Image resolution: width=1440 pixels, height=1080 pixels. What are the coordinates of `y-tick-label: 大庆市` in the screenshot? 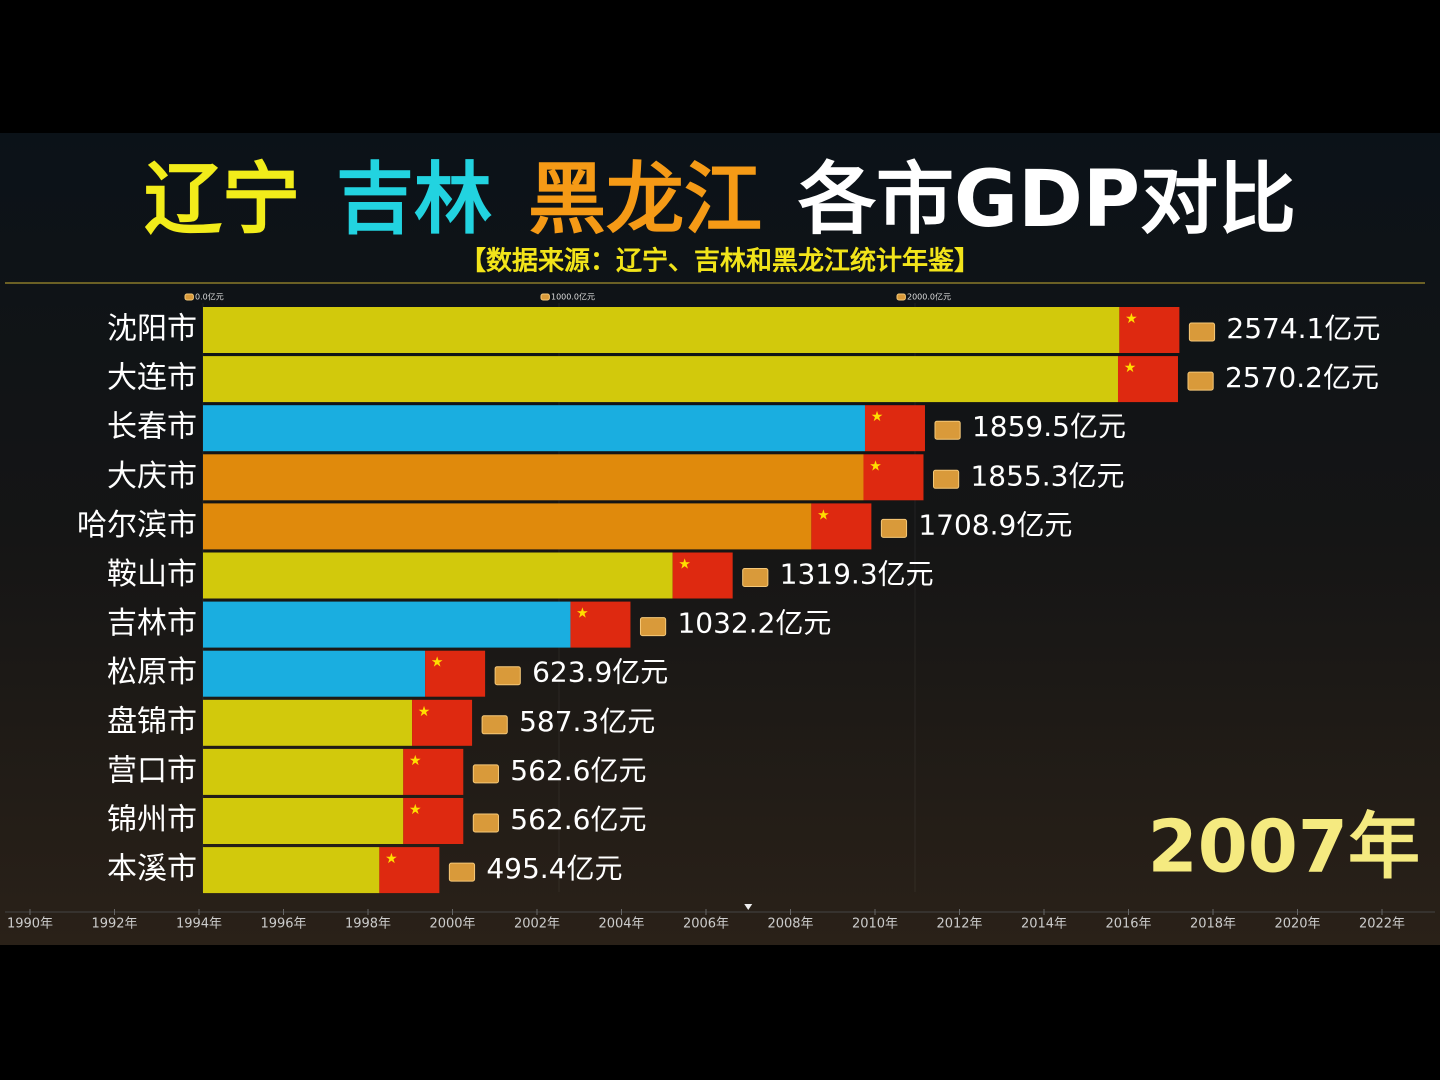 It's located at (152, 476).